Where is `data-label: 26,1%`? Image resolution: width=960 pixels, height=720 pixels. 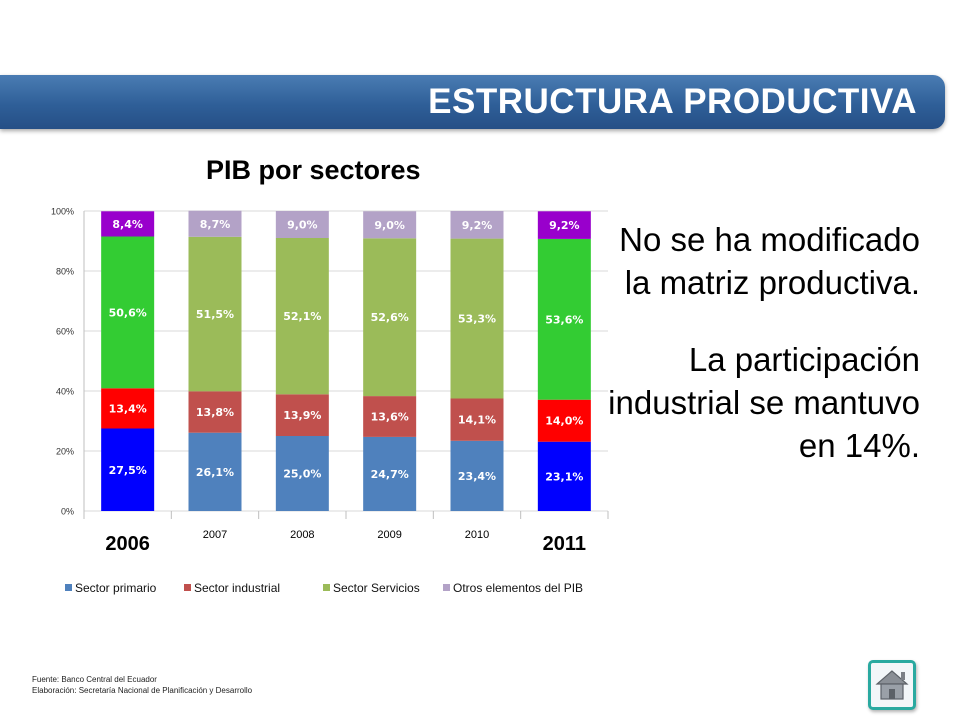 data-label: 26,1% is located at coordinates (215, 472).